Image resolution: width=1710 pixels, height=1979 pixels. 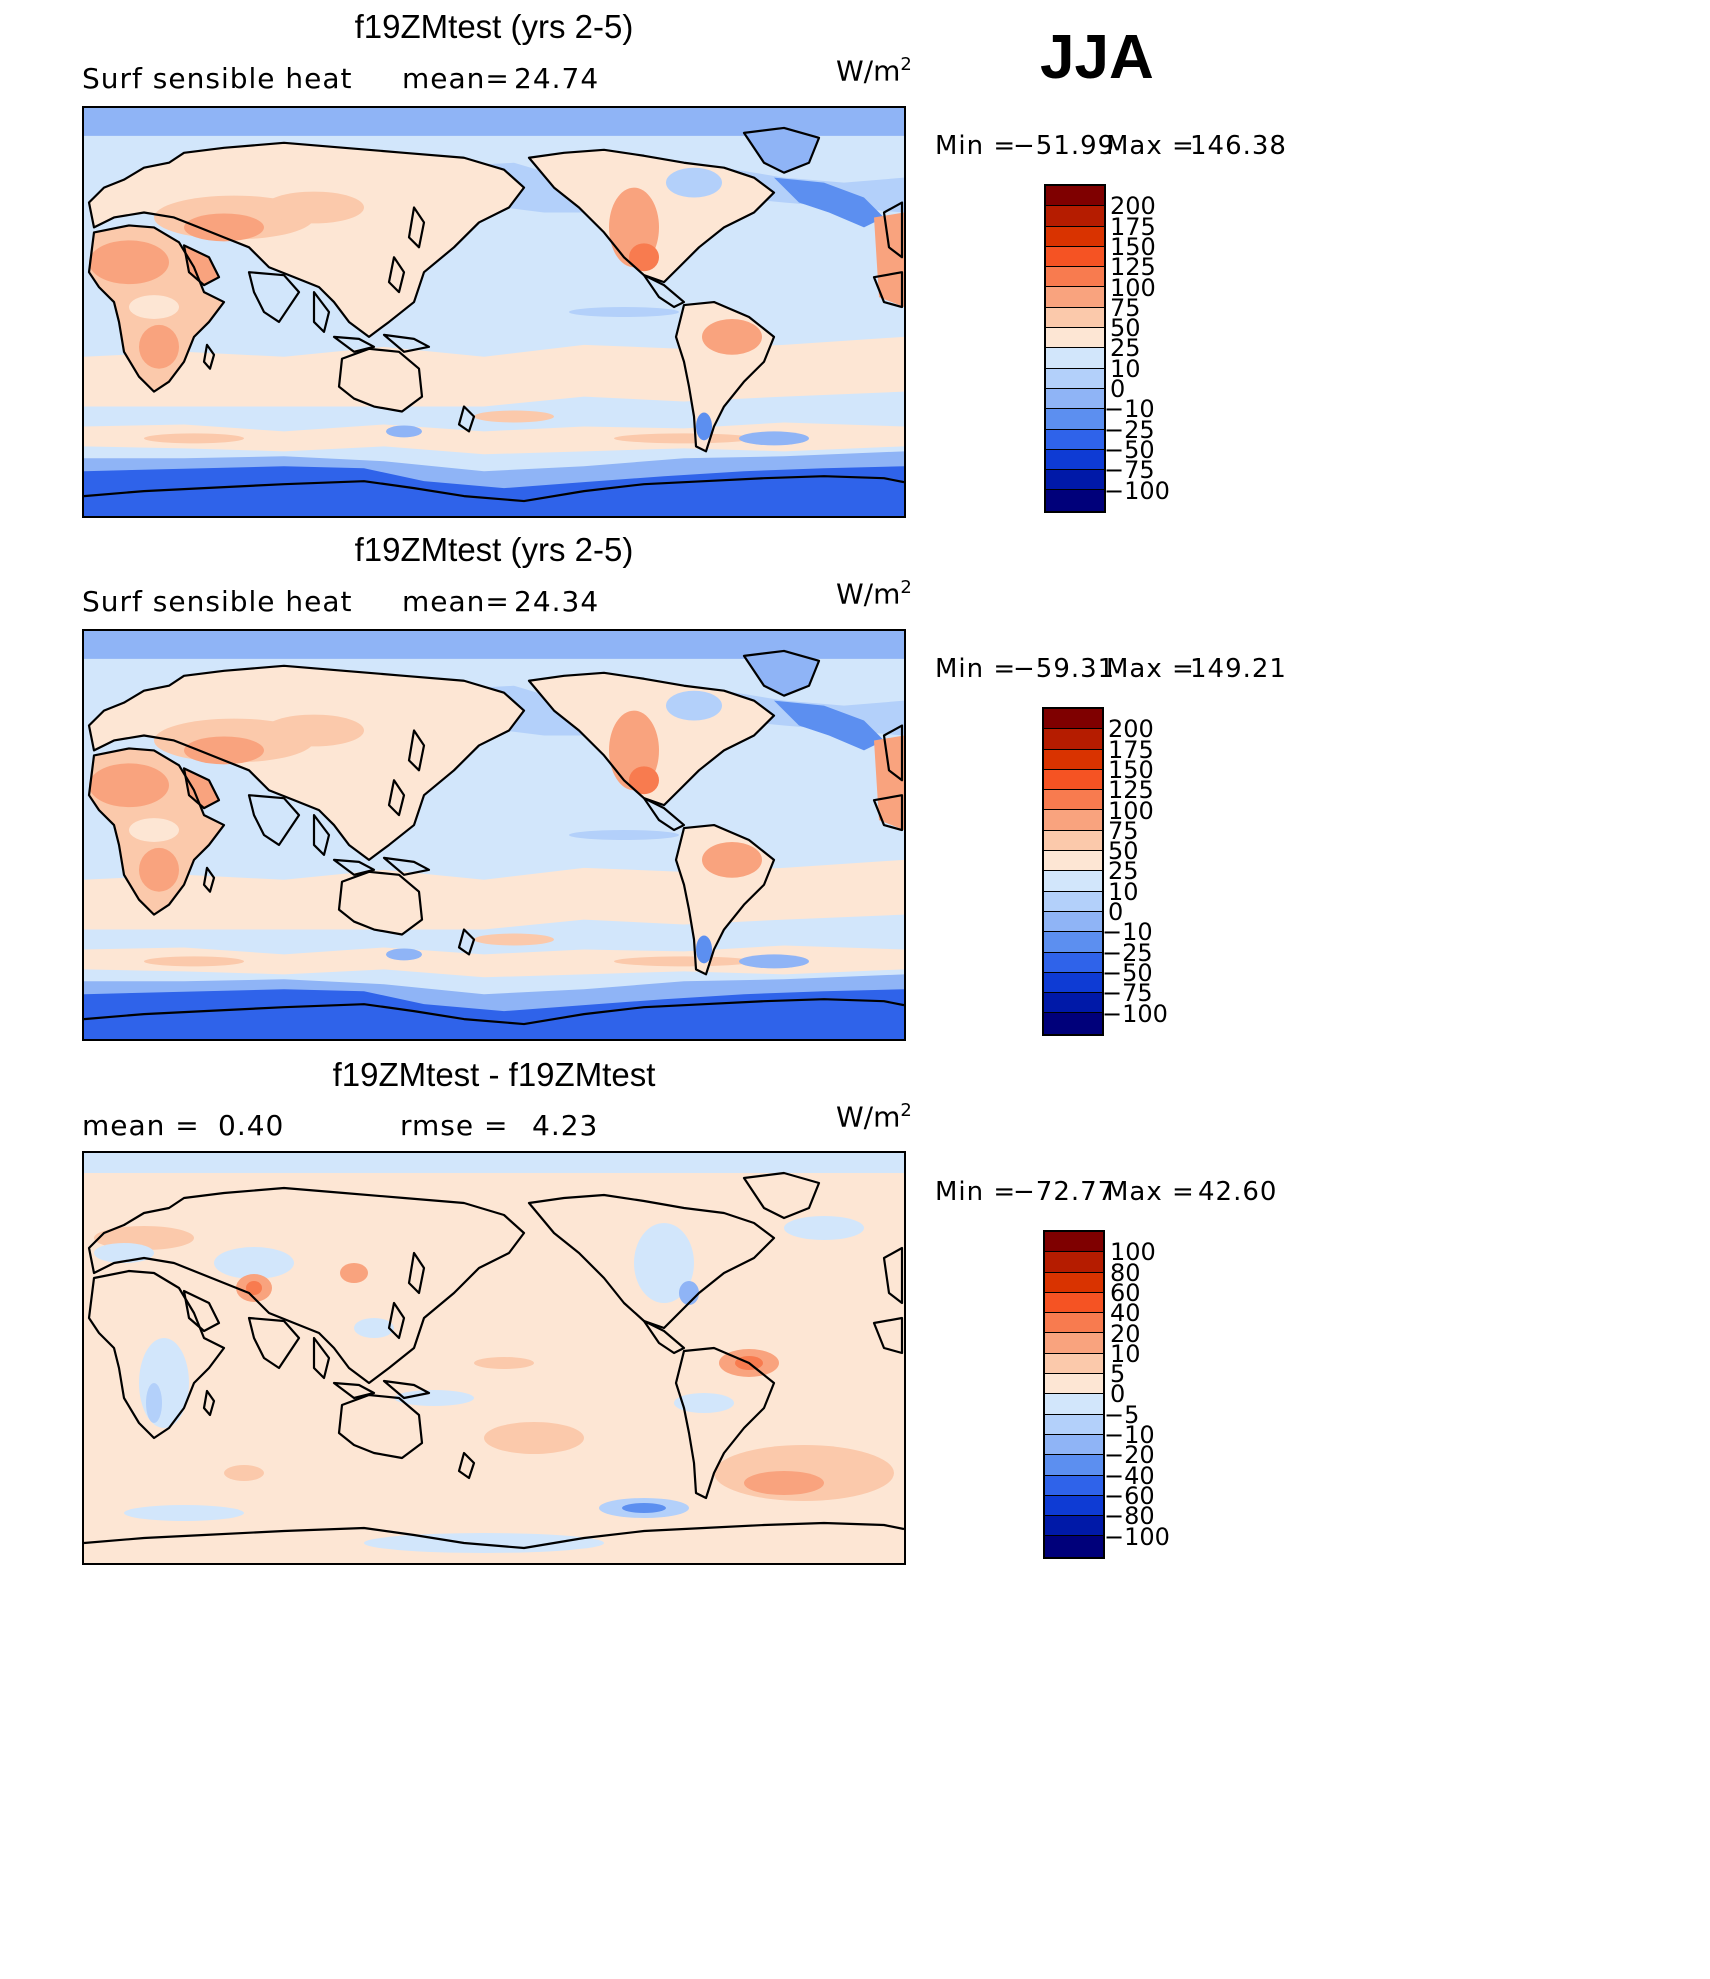 What do you see at coordinates (557, 78) in the screenshot?
I see `panel-1-mean-value: 24.74` at bounding box center [557, 78].